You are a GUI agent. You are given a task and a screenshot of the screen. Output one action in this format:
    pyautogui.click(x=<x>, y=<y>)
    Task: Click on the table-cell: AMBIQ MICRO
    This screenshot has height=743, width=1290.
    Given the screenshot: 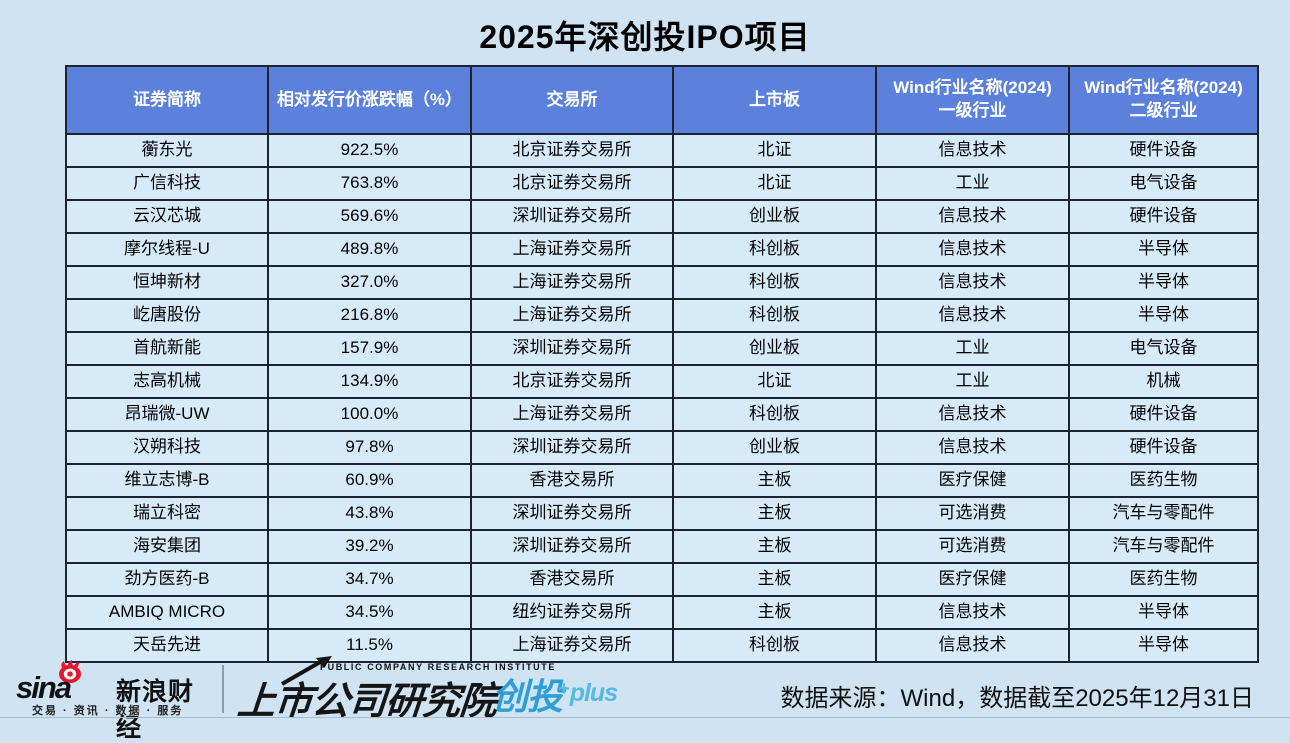 What is the action you would take?
    pyautogui.click(x=167, y=612)
    